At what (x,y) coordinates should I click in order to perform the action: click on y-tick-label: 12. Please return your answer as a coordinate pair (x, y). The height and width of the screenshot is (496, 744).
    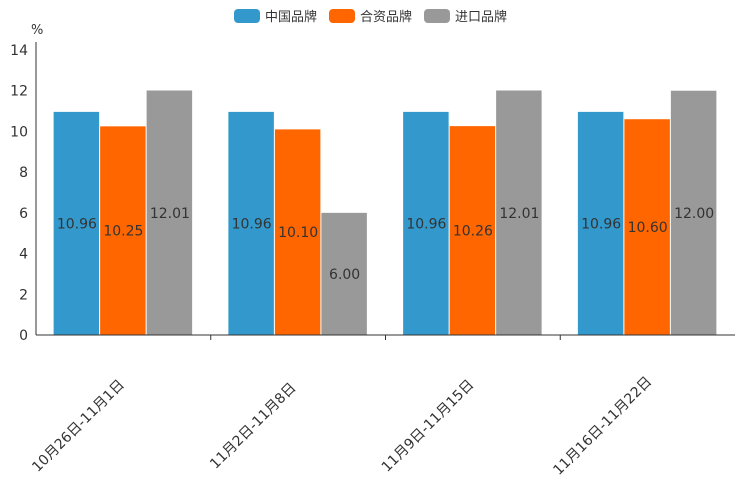
    Looking at the image, I should click on (19, 92).